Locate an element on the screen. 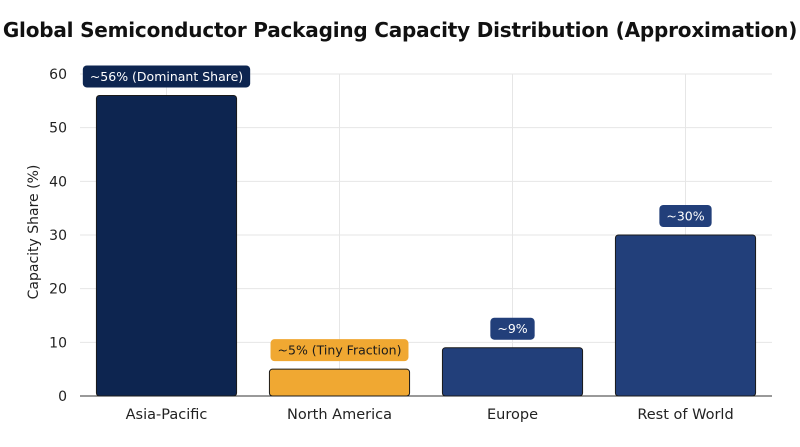  y-tick-label: 0 is located at coordinates (62, 397).